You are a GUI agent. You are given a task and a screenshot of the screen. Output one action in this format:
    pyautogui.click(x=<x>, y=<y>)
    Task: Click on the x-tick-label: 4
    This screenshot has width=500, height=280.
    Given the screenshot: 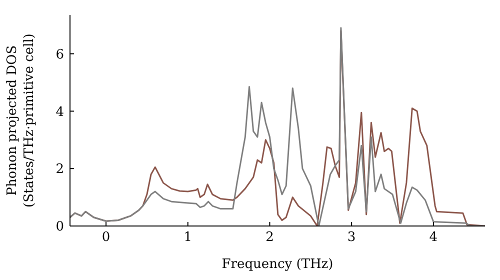 What is the action you would take?
    pyautogui.click(x=433, y=238)
    